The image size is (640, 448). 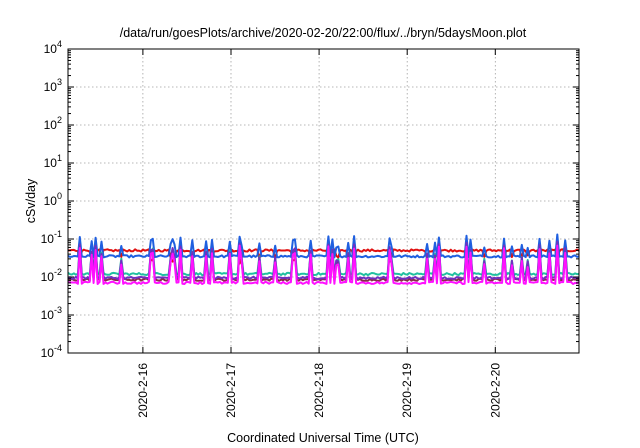 What do you see at coordinates (323, 438) in the screenshot?
I see `x-axis-label: Coordinated Universal Time (UTC)` at bounding box center [323, 438].